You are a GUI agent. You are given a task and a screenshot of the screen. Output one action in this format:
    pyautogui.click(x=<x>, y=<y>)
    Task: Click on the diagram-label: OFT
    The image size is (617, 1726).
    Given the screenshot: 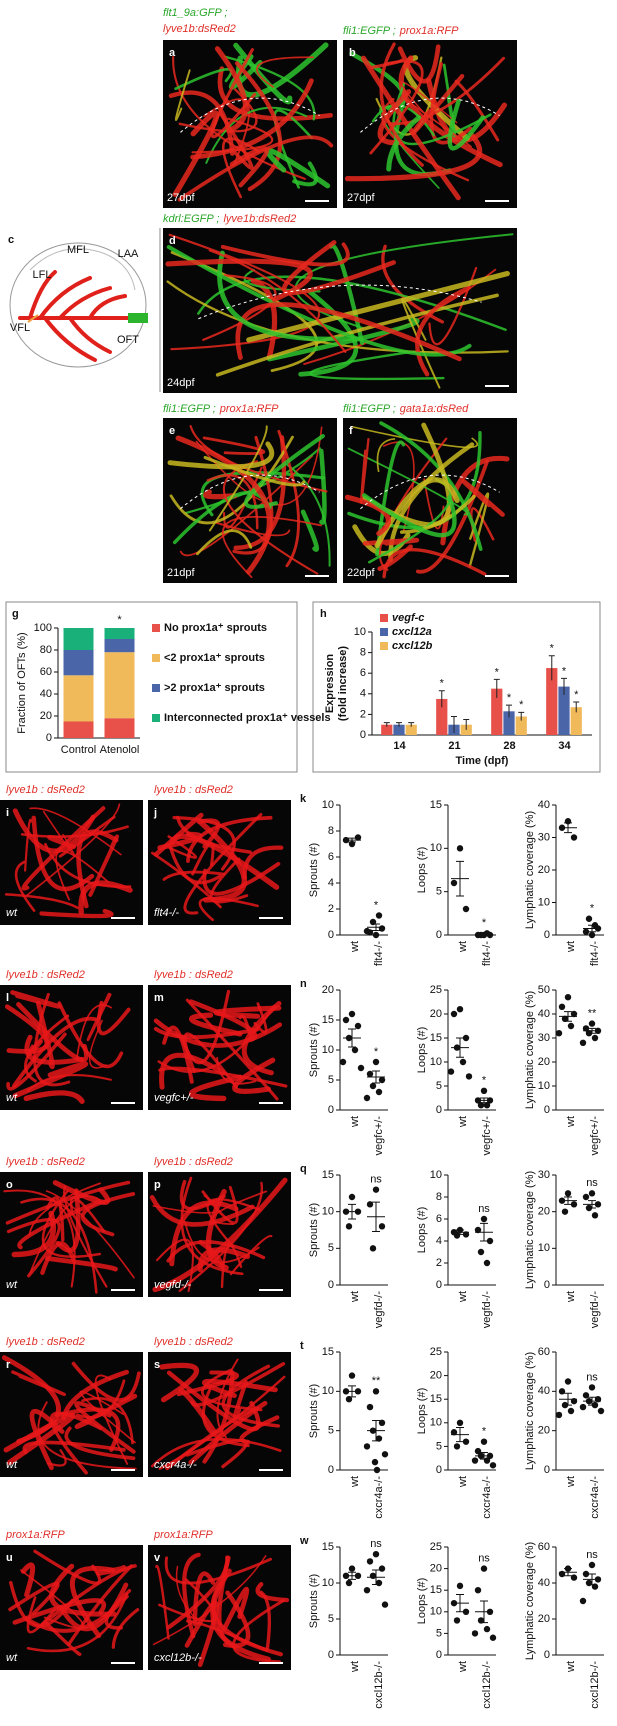 What is the action you would take?
    pyautogui.click(x=128, y=340)
    